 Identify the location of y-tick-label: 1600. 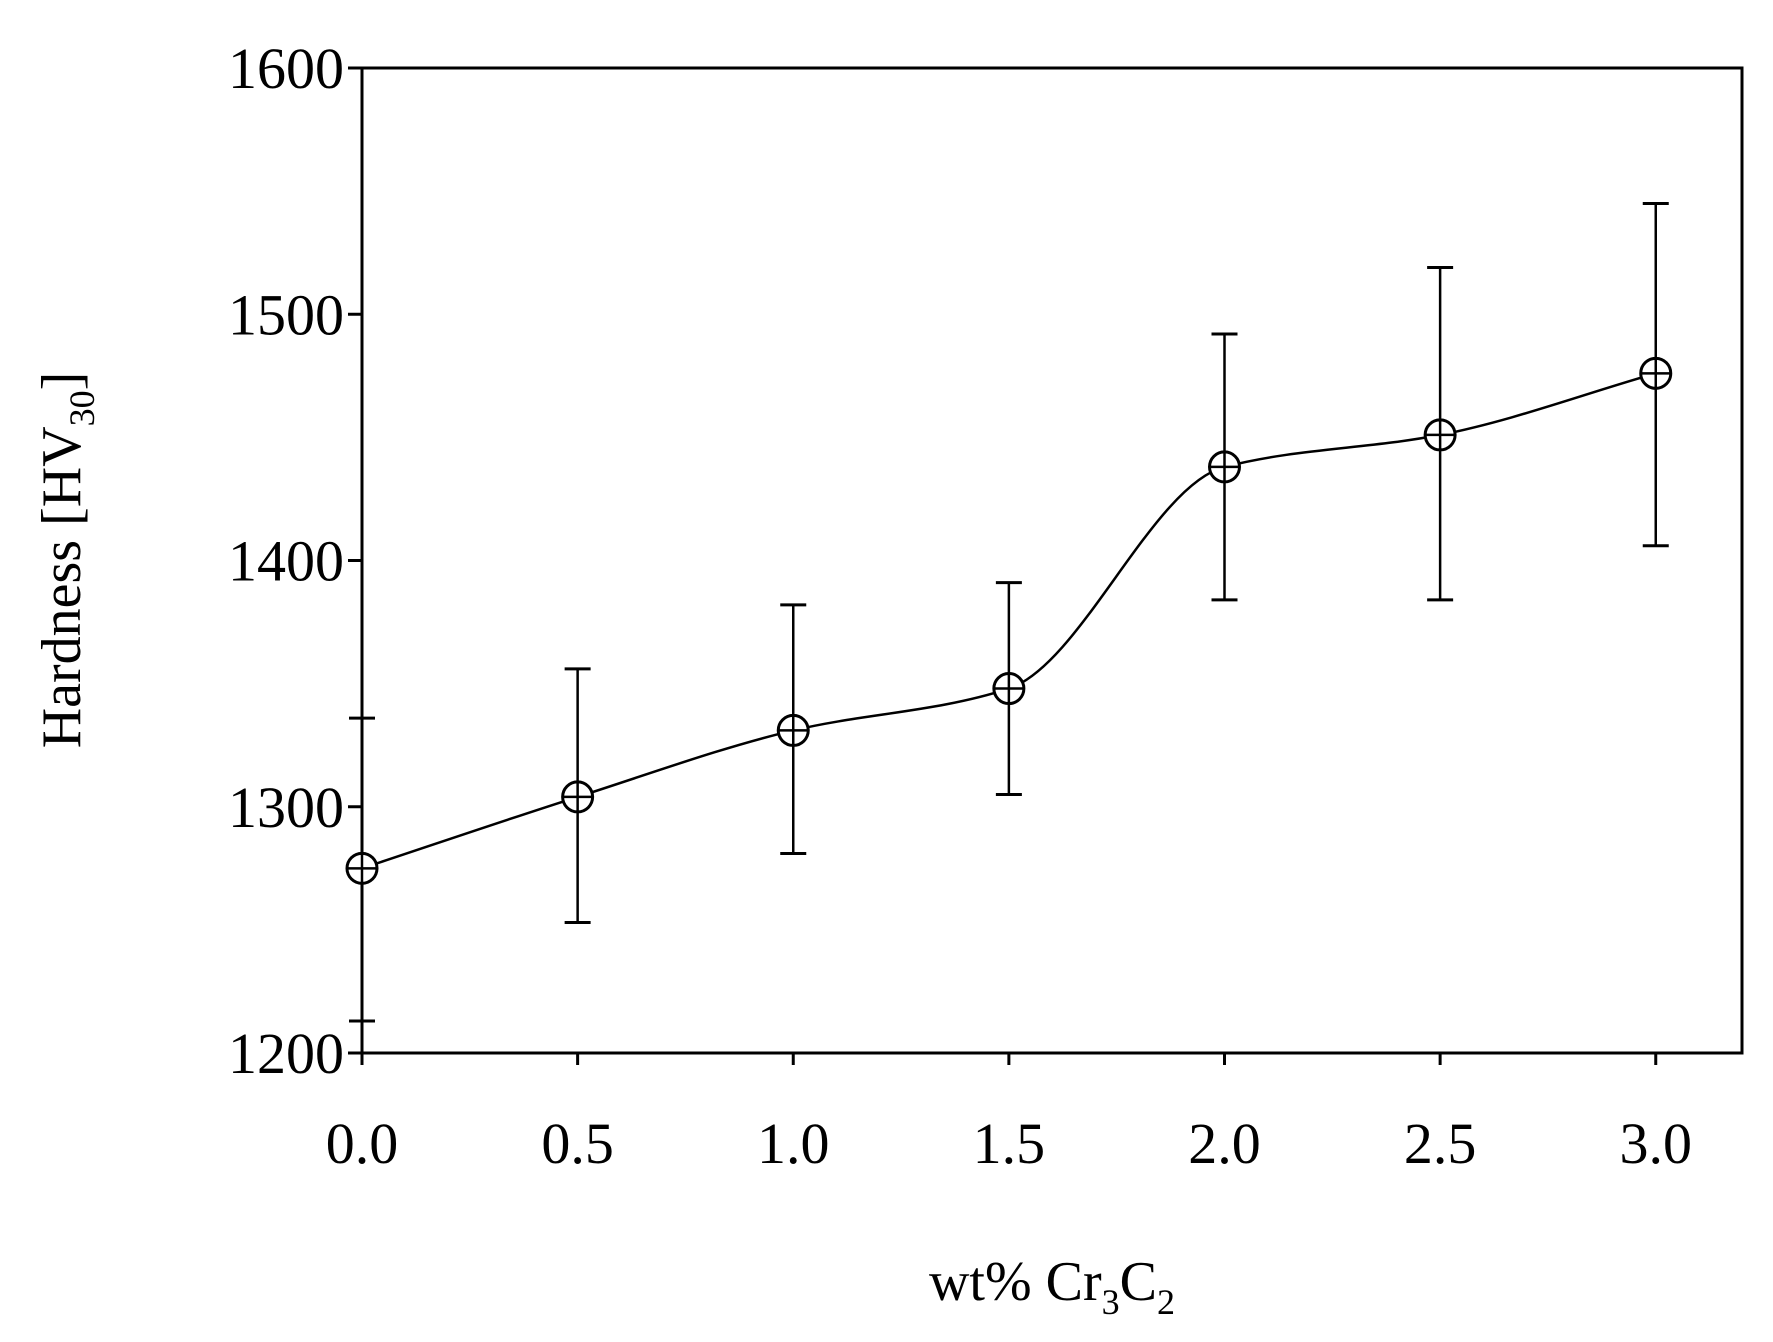
(286, 68).